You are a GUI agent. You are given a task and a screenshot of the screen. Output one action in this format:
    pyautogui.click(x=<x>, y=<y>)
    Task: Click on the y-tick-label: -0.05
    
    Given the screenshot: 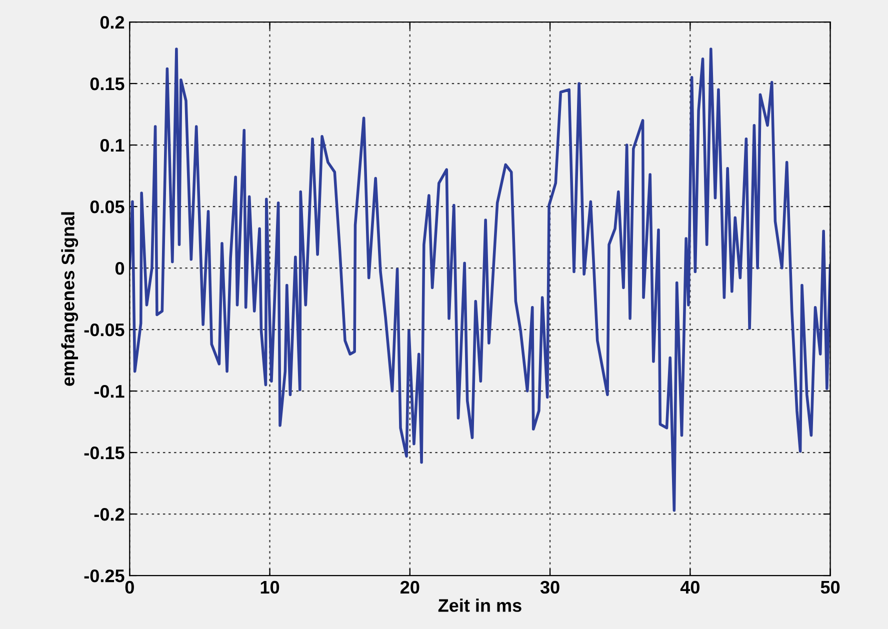 What is the action you would take?
    pyautogui.click(x=104, y=329)
    